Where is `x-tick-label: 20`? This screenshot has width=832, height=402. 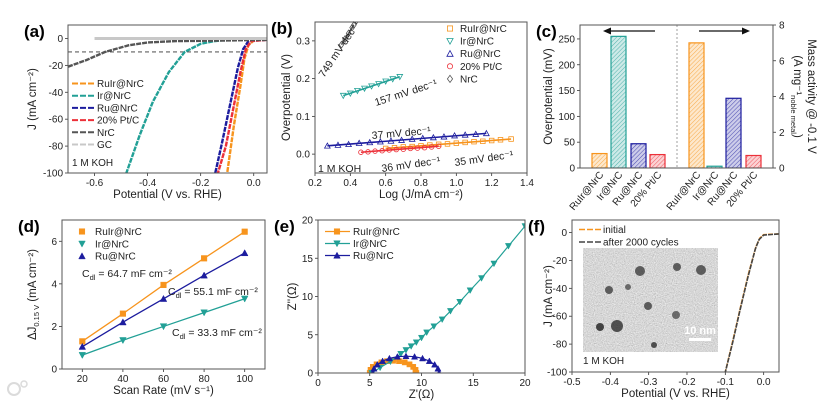 x-tick-label: 20 is located at coordinates (525, 383).